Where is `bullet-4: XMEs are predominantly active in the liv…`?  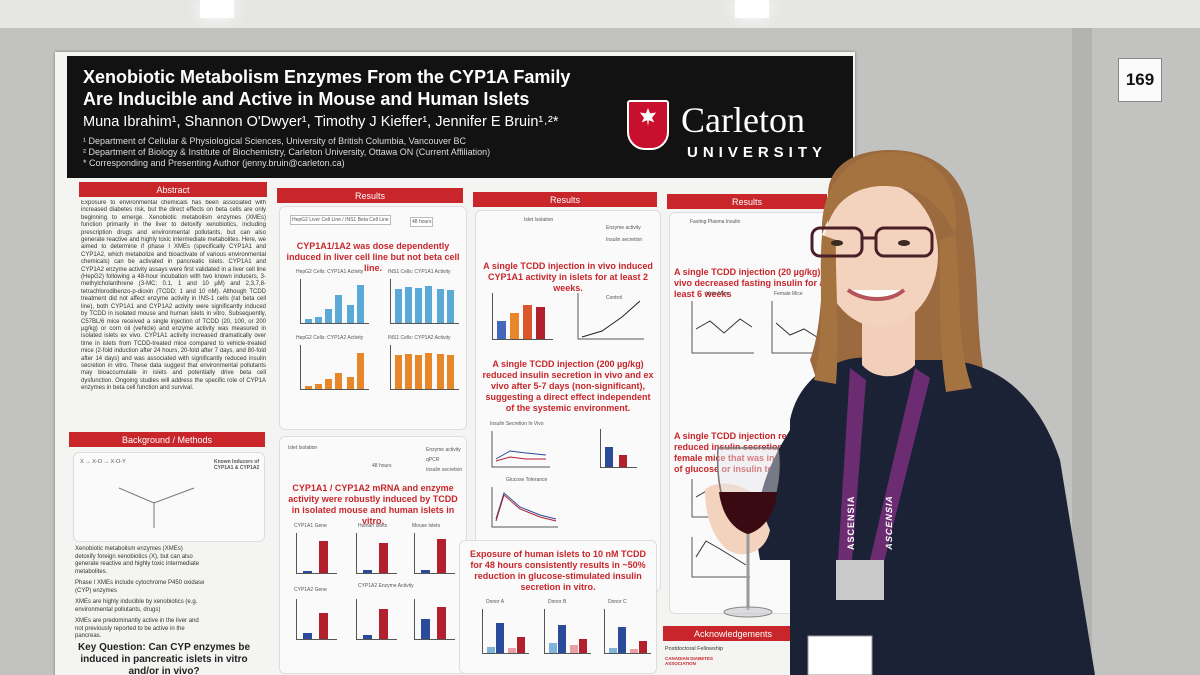 bullet-4: XMEs are predominantly active in the liv… is located at coordinates (137, 628).